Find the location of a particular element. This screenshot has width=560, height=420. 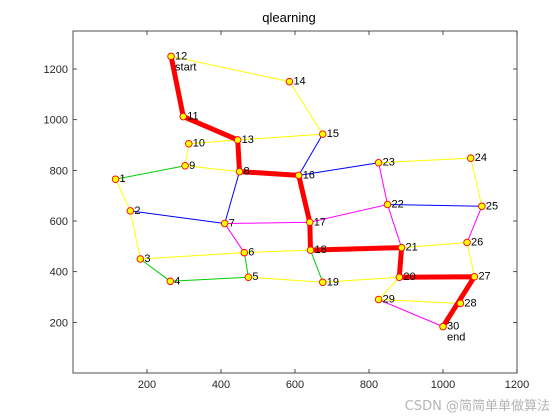

node-label-15: 15 is located at coordinates (333, 134).